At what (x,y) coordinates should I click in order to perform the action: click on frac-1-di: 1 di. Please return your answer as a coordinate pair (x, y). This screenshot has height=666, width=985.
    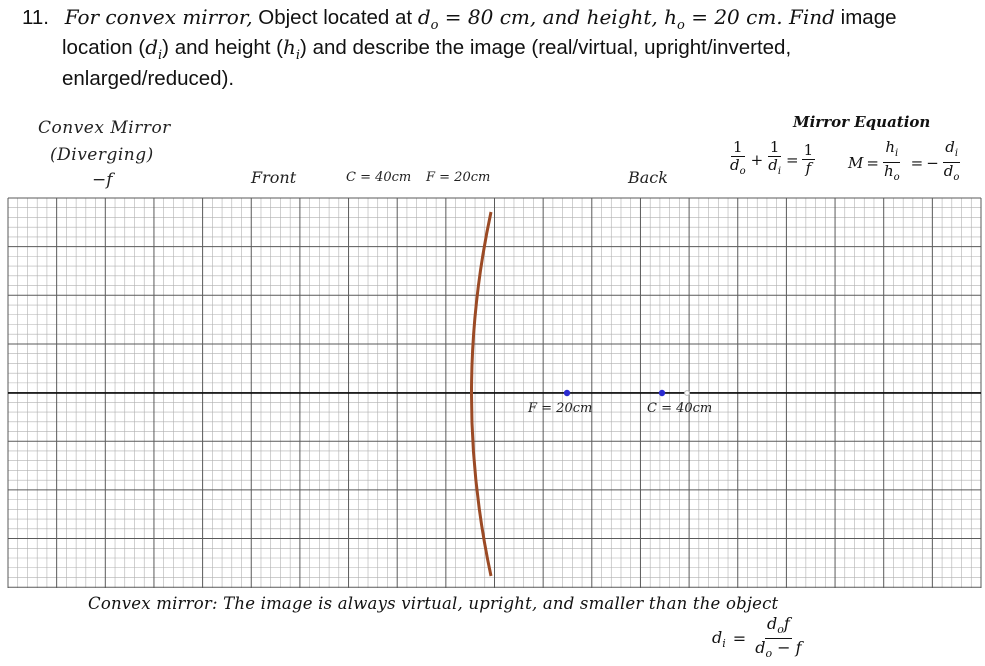
    Looking at the image, I should click on (774, 159).